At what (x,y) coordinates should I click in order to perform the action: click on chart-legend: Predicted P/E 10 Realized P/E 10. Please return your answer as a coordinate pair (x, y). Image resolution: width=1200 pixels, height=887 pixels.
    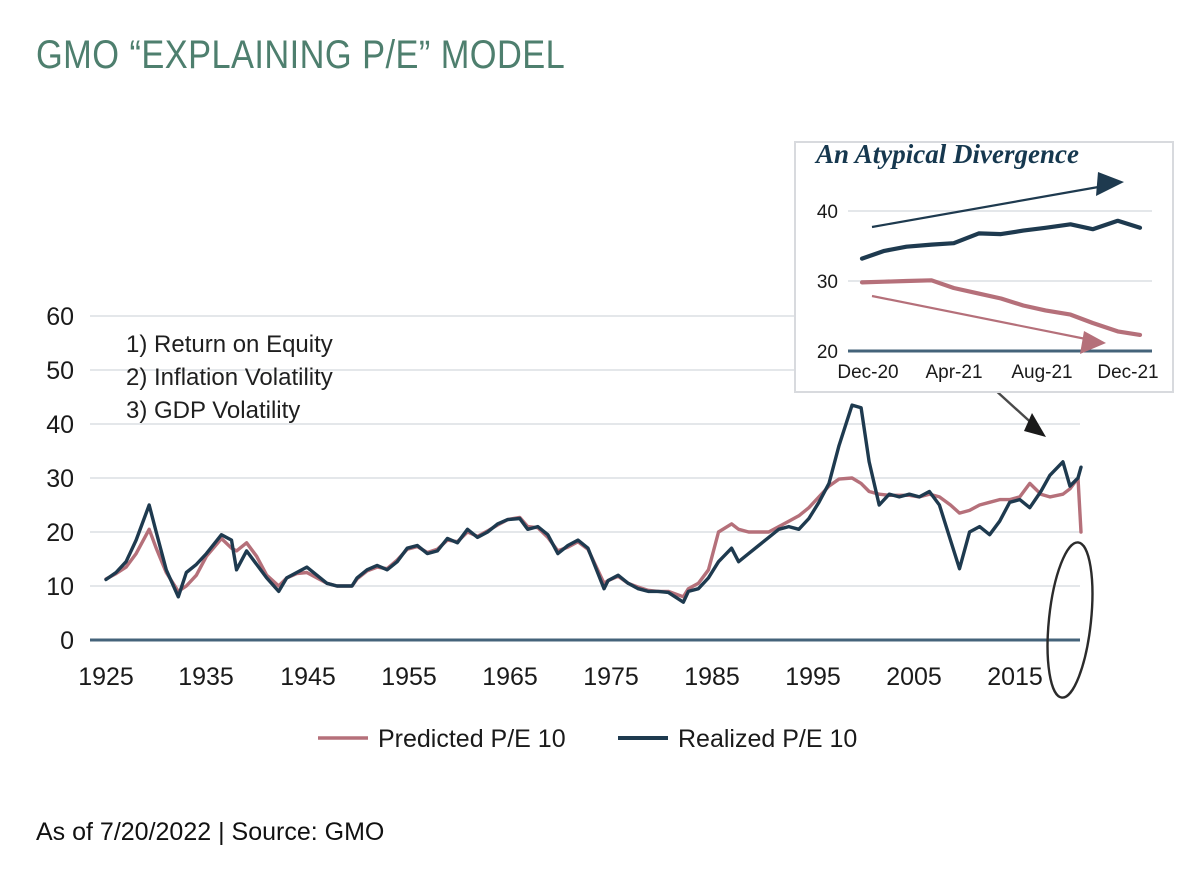
    Looking at the image, I should click on (587, 739).